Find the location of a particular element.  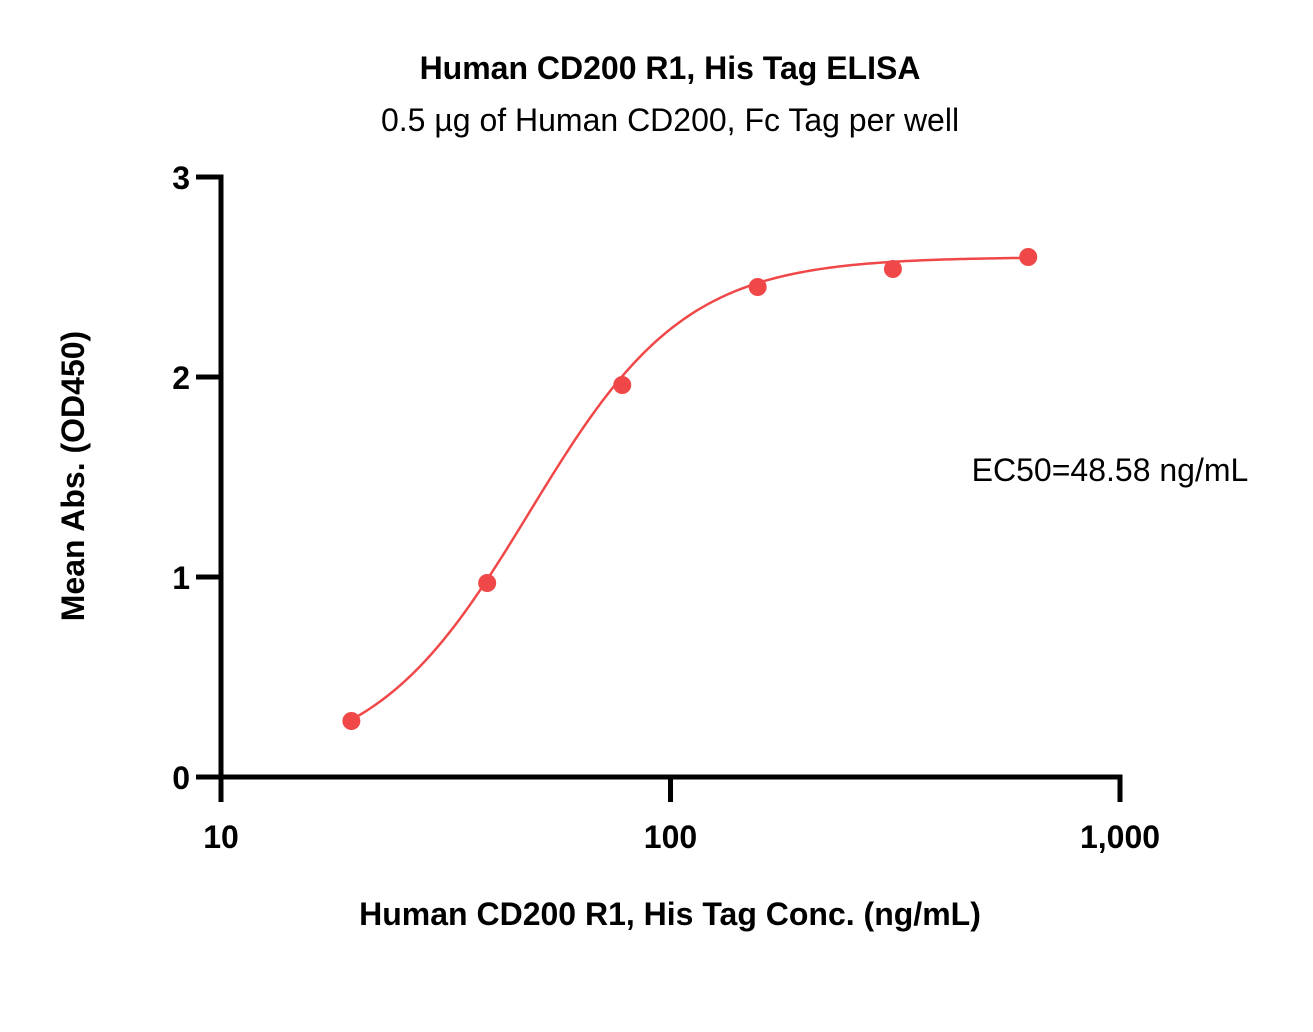

x-axis-ticks: 10 100 1,000 is located at coordinates (681, 816).